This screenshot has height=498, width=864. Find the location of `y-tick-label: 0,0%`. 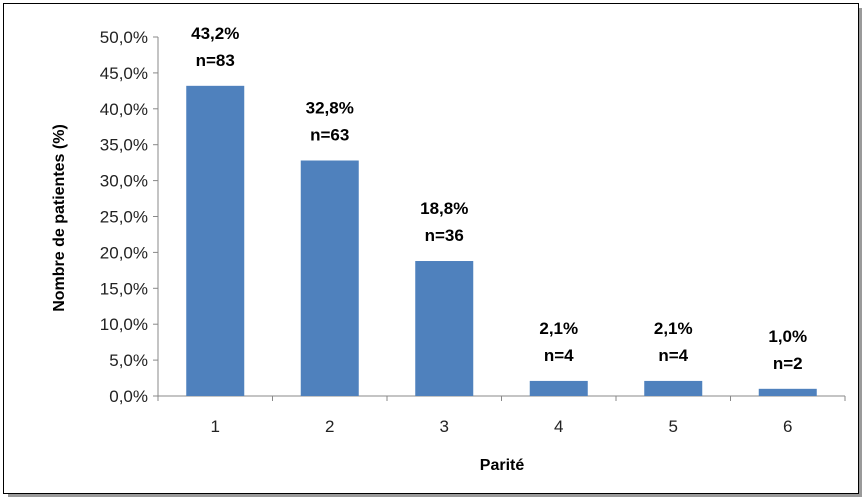

y-tick-label: 0,0% is located at coordinates (128, 396).